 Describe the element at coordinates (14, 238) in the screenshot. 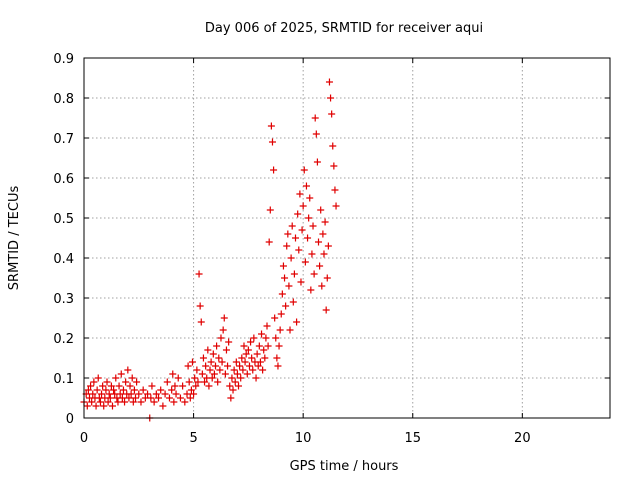

I see `y-axis-title: SRMTID / TECUs` at that location.